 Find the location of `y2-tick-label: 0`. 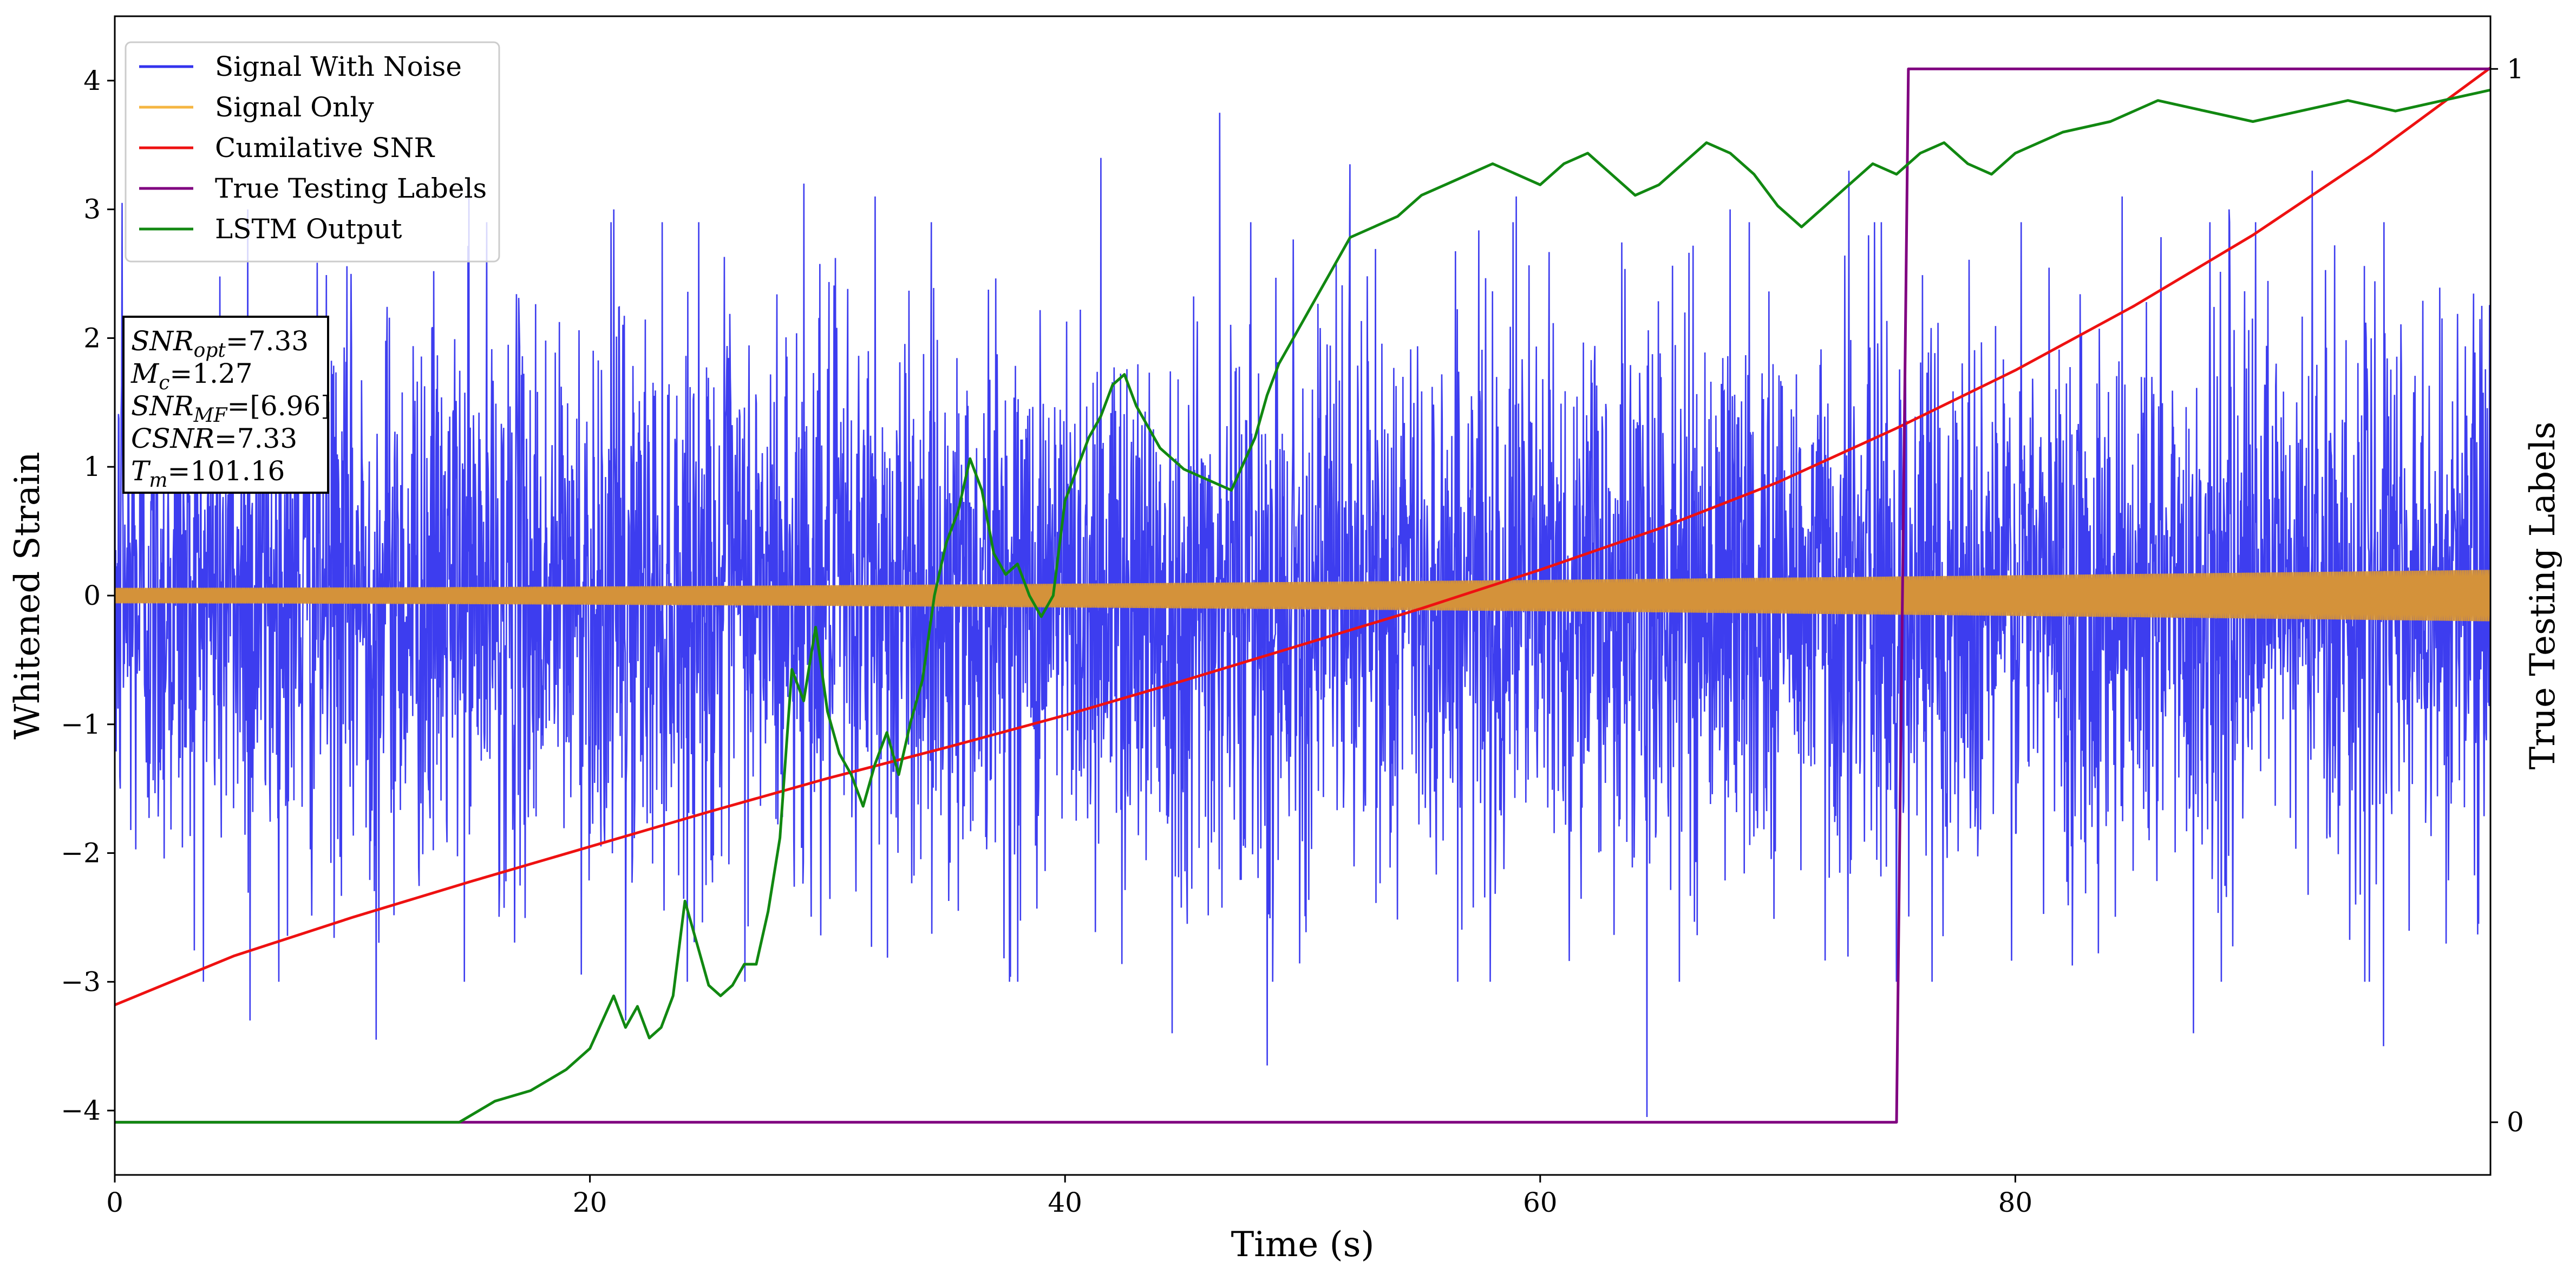

y2-tick-label: 0 is located at coordinates (2515, 1122).